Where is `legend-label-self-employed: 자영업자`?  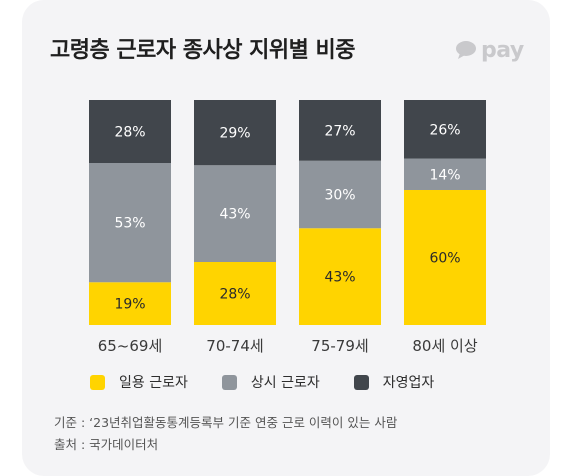
legend-label-self-employed: 자영업자 is located at coordinates (408, 383).